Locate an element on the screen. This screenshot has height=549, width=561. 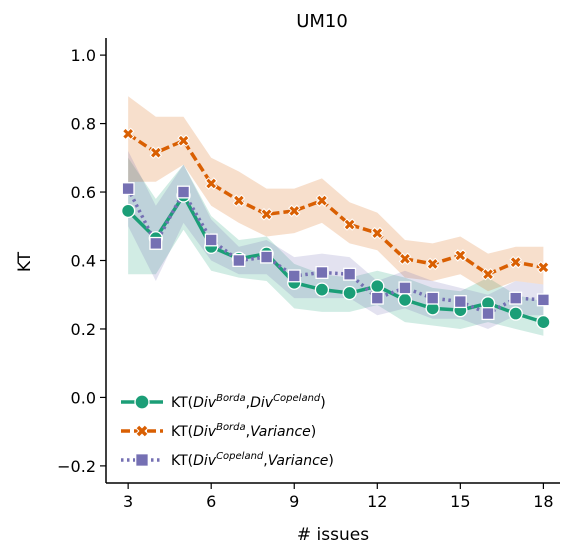
x-axis-title: # issues is located at coordinates (333, 535).